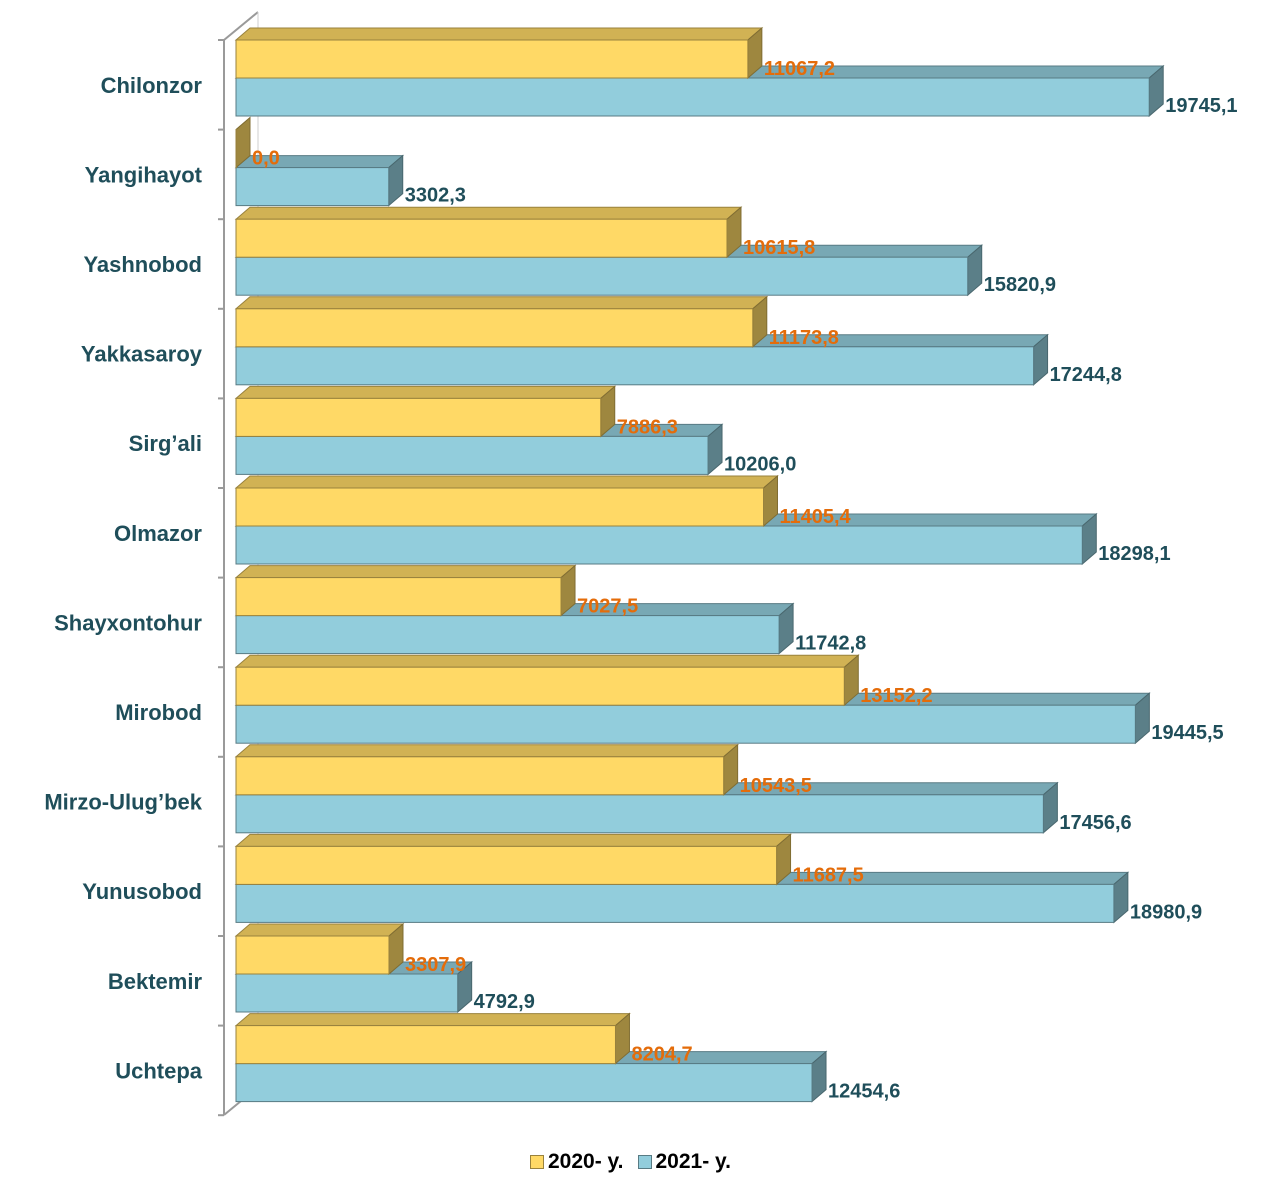 The height and width of the screenshot is (1195, 1261). Describe the element at coordinates (1095, 823) in the screenshot. I see `data-label-2021: 17456,6` at that location.